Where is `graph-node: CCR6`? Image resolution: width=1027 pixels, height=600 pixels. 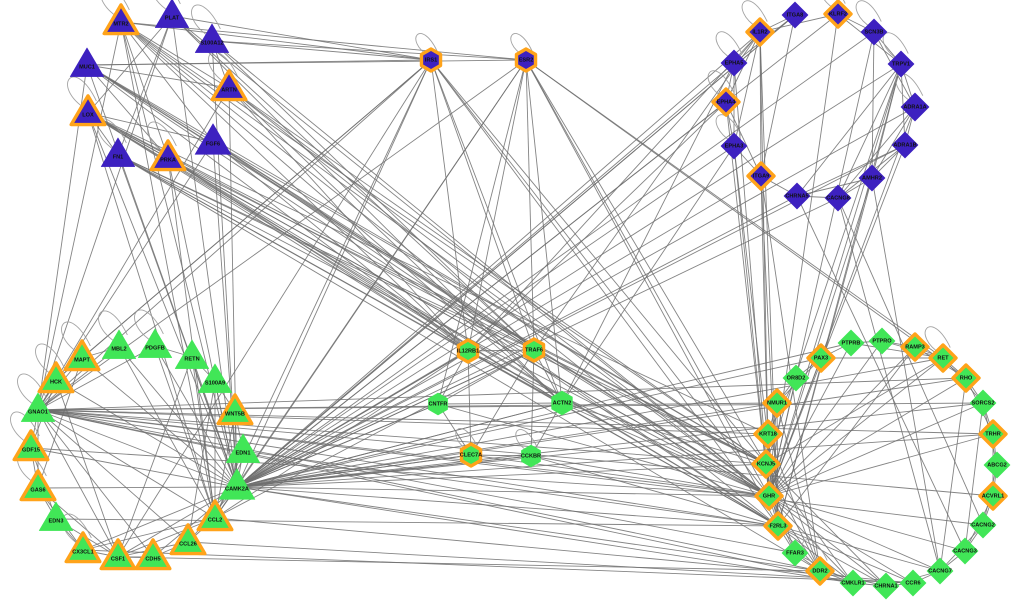
graph-node: CCR6 is located at coordinates (913, 583).